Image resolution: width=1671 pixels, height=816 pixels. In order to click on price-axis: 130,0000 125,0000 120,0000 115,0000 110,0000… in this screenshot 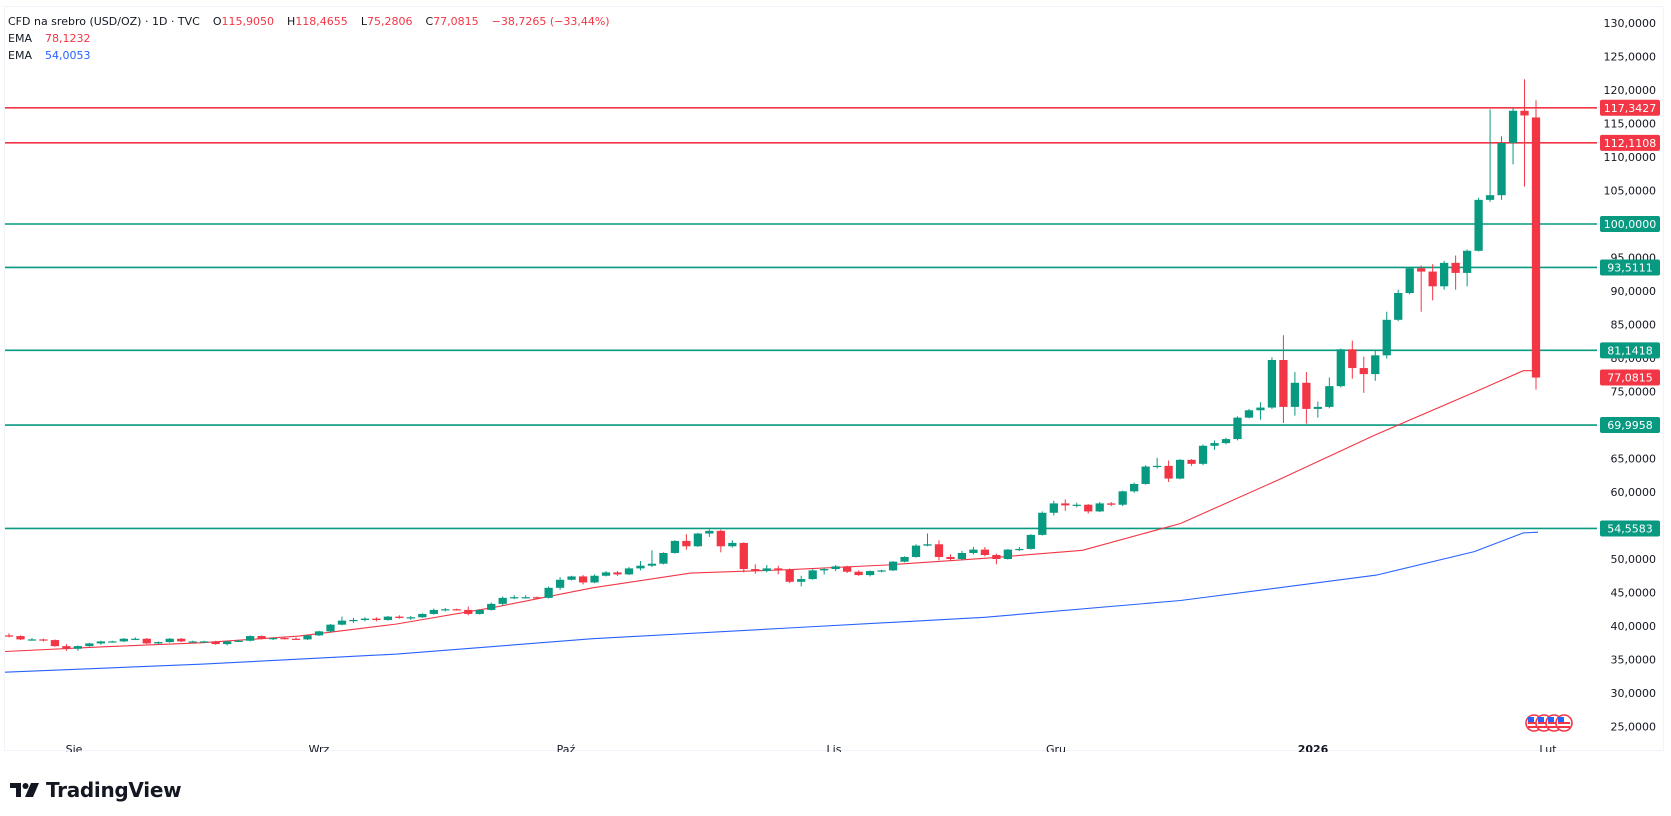, I will do `click(1630, 375)`.